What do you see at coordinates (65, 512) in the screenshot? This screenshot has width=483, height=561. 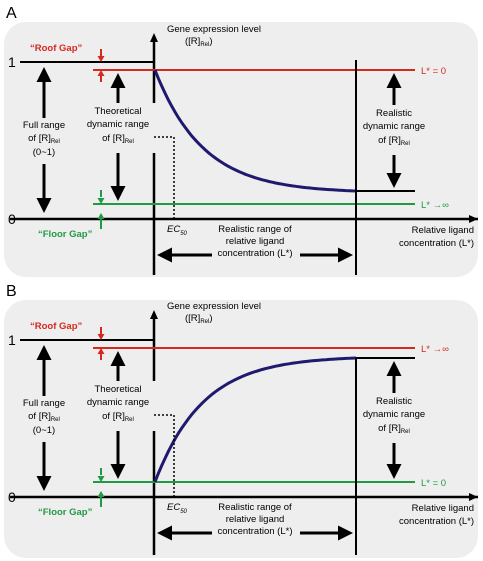 I see `panel-b-floor-gap-label: “Floor Gap”` at bounding box center [65, 512].